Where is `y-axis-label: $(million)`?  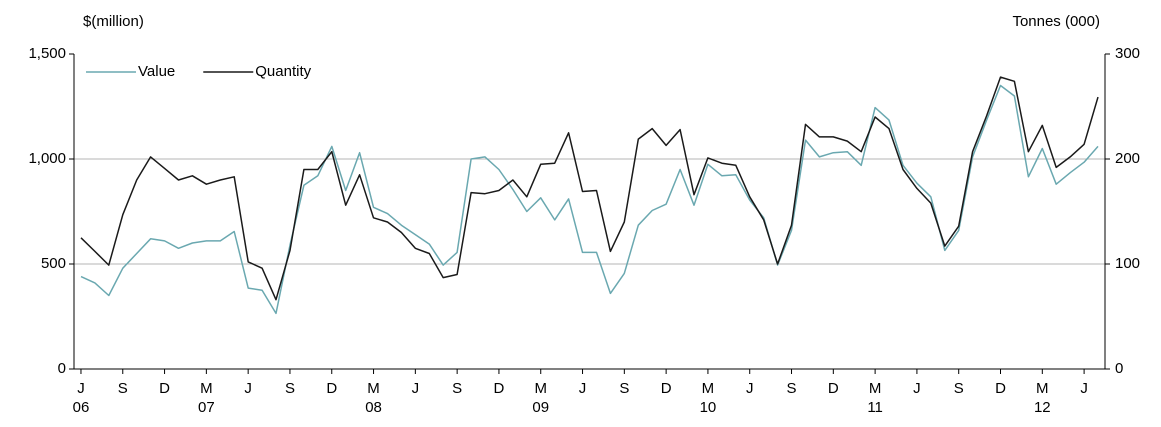
y-axis-label: $(million) is located at coordinates (113, 21).